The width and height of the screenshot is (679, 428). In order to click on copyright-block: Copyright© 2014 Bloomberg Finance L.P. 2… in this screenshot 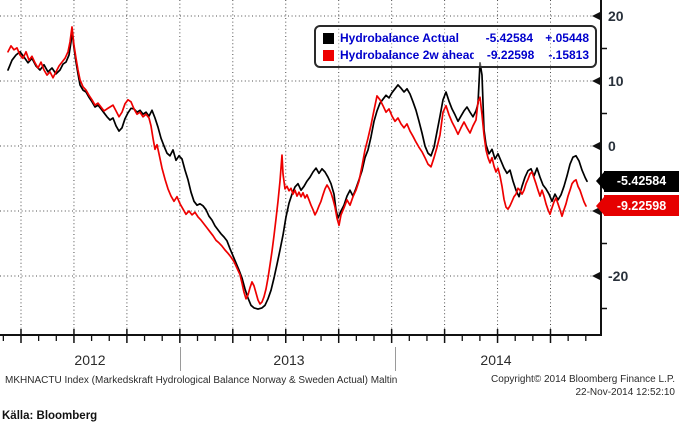, I will do `click(583, 386)`.